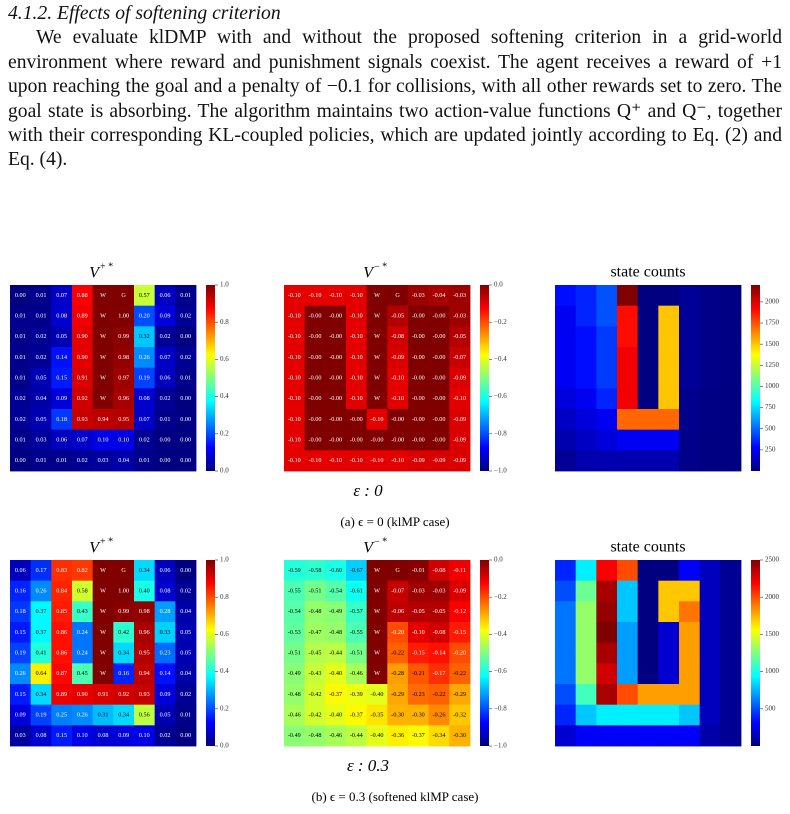 The image size is (790, 814). I want to click on cell-label: -0.53, so click(294, 632).